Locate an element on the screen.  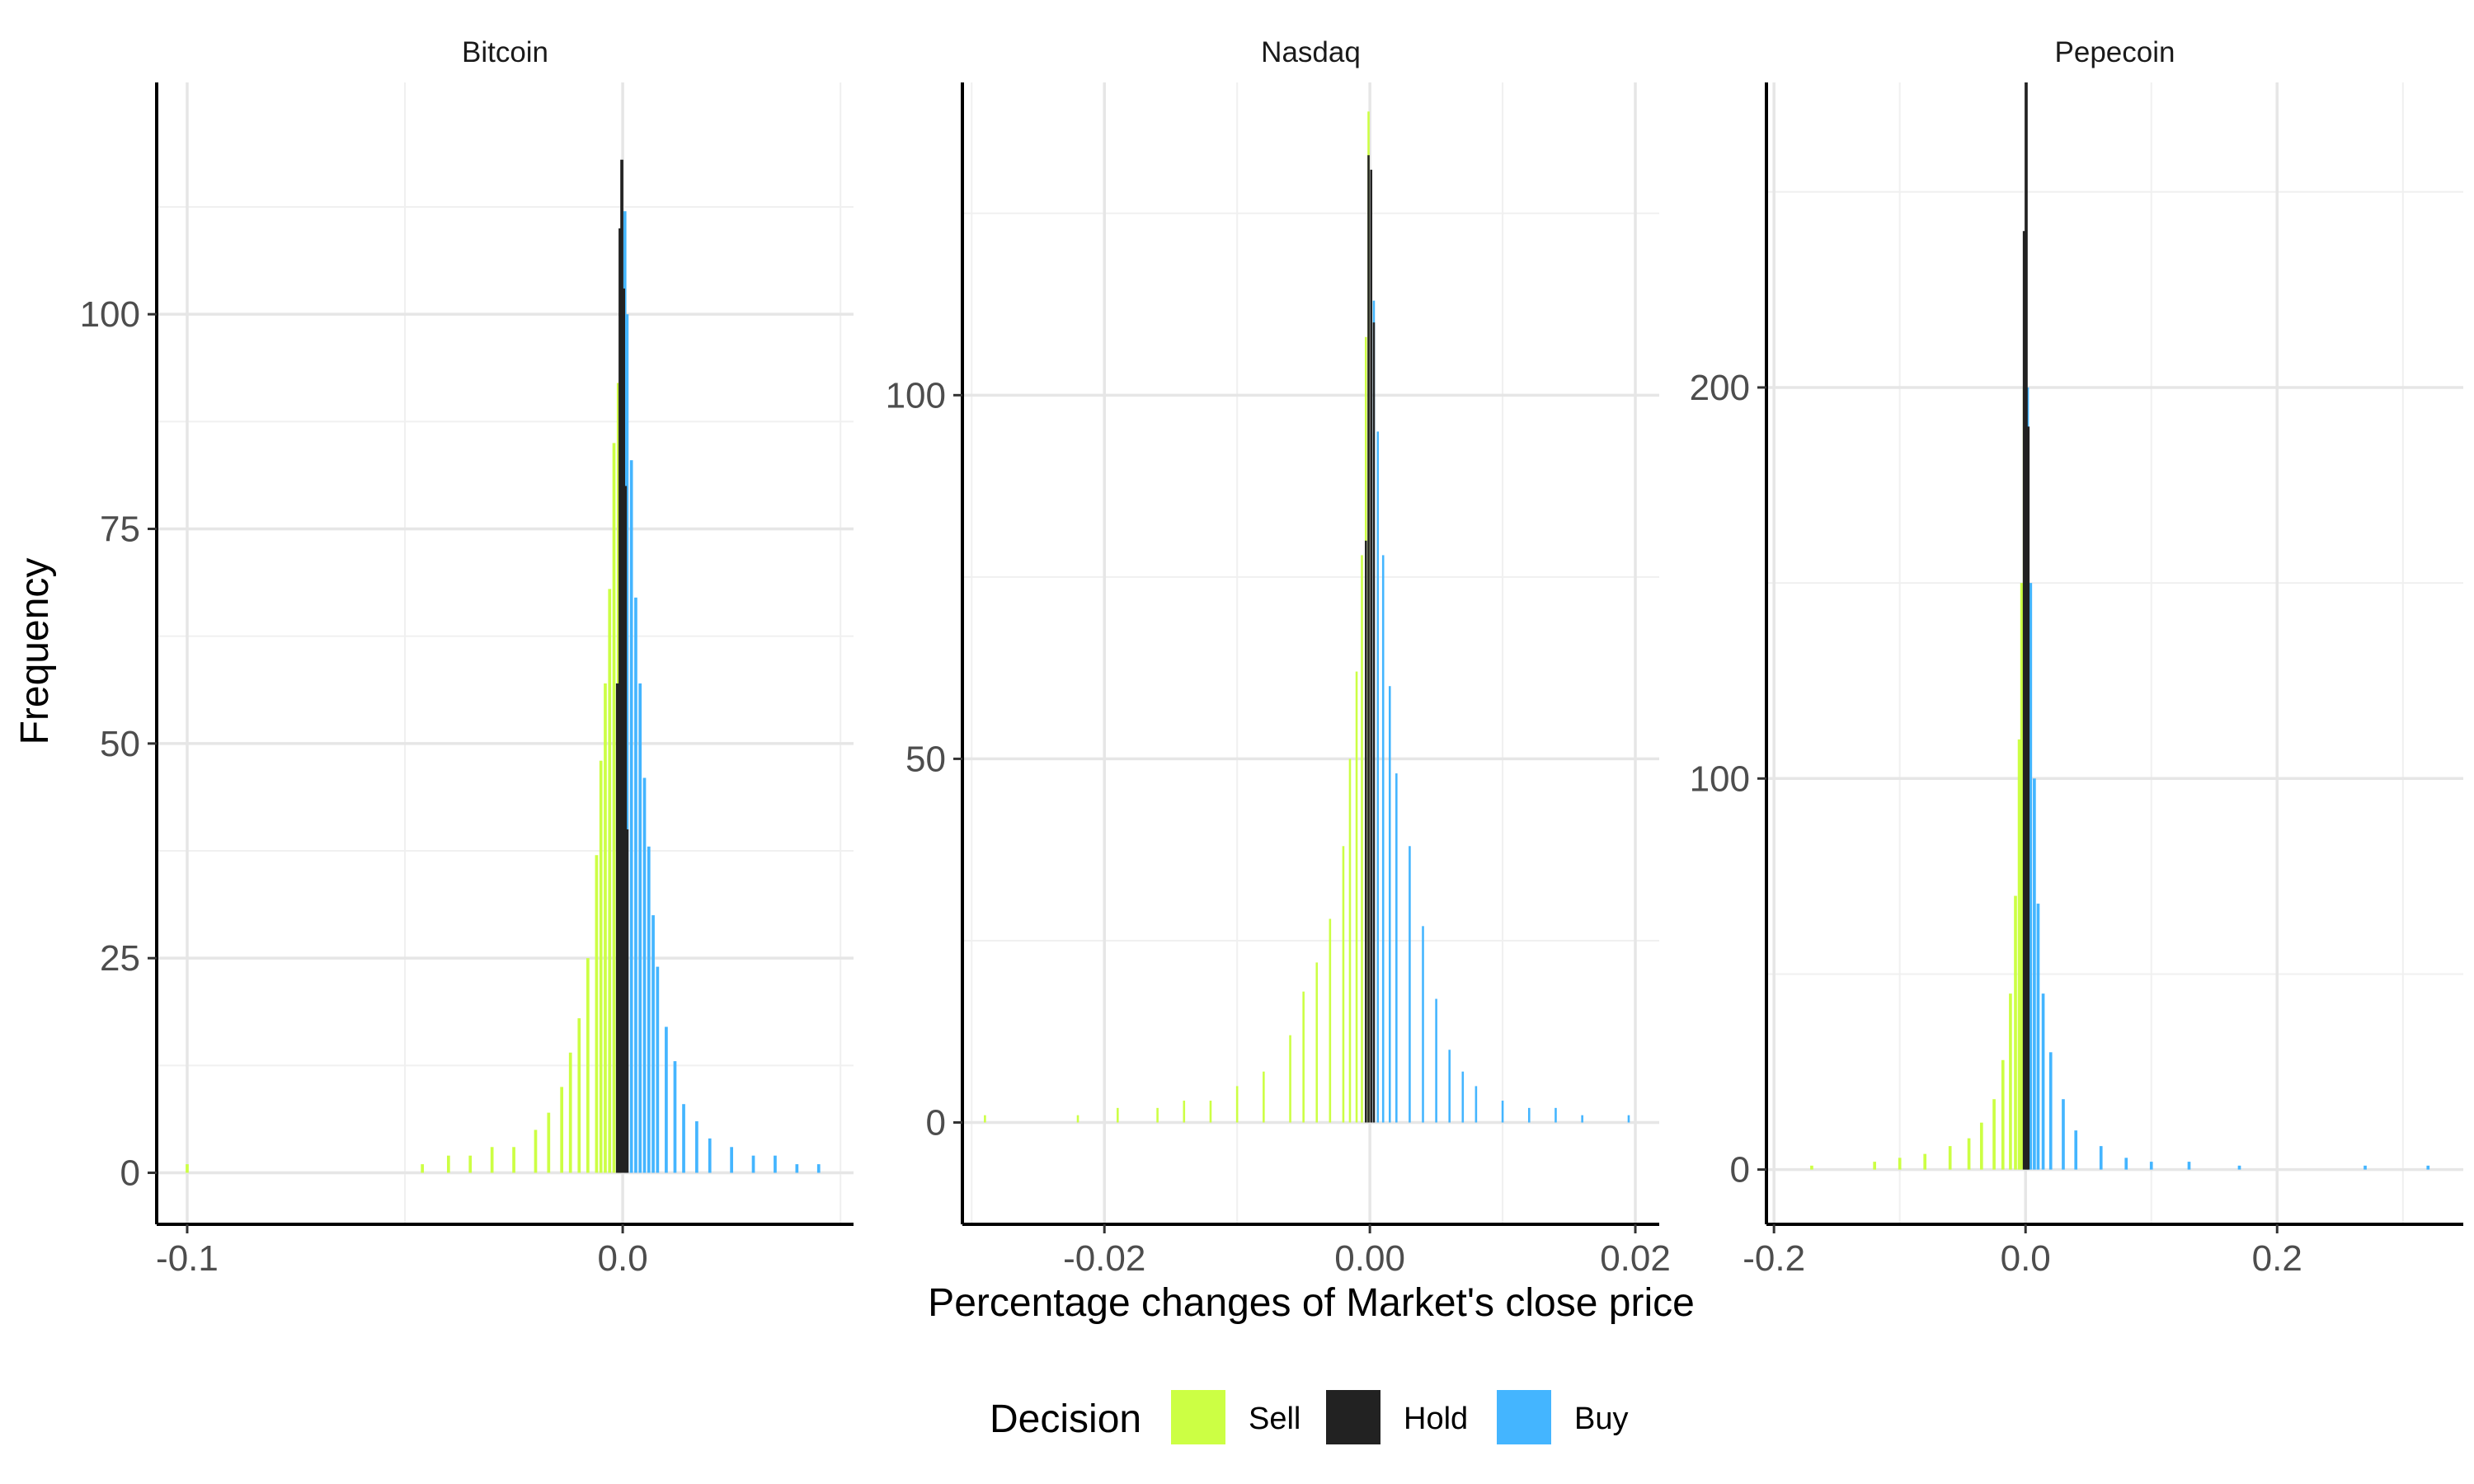
y-tick-label: 50 is located at coordinates (925, 759).